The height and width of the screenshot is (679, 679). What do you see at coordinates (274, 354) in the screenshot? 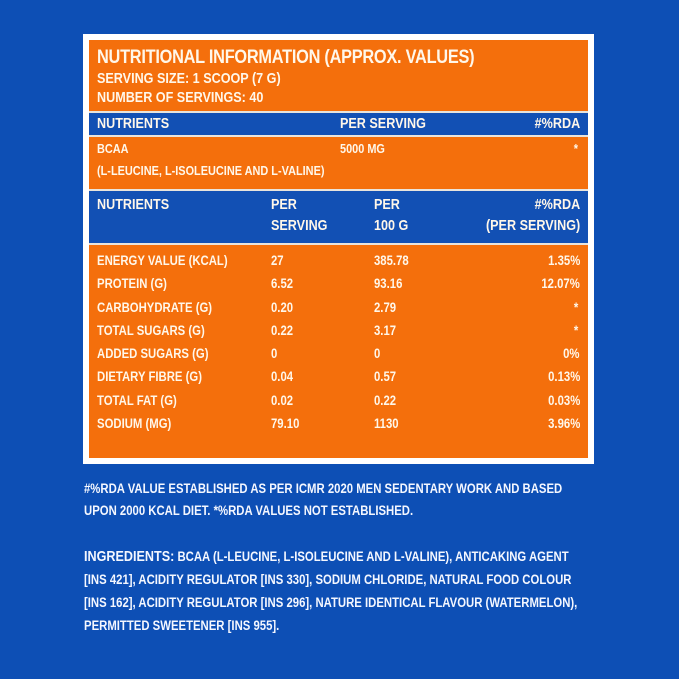
I see `per-serving-value: 0` at bounding box center [274, 354].